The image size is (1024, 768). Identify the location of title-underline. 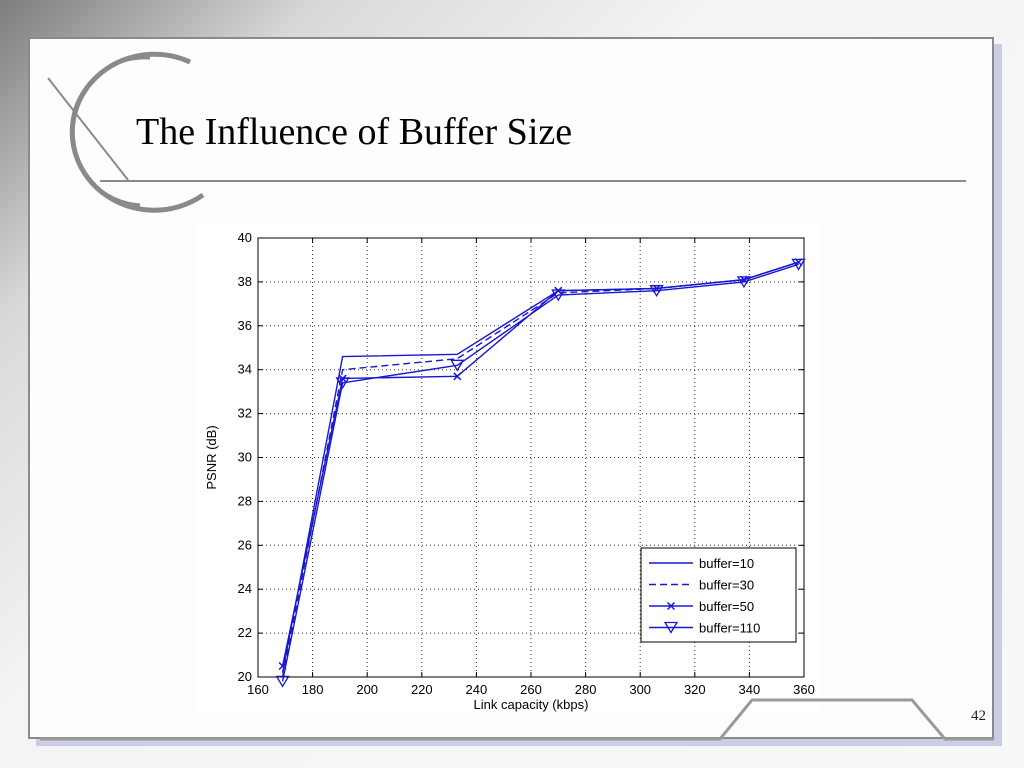
(533, 181).